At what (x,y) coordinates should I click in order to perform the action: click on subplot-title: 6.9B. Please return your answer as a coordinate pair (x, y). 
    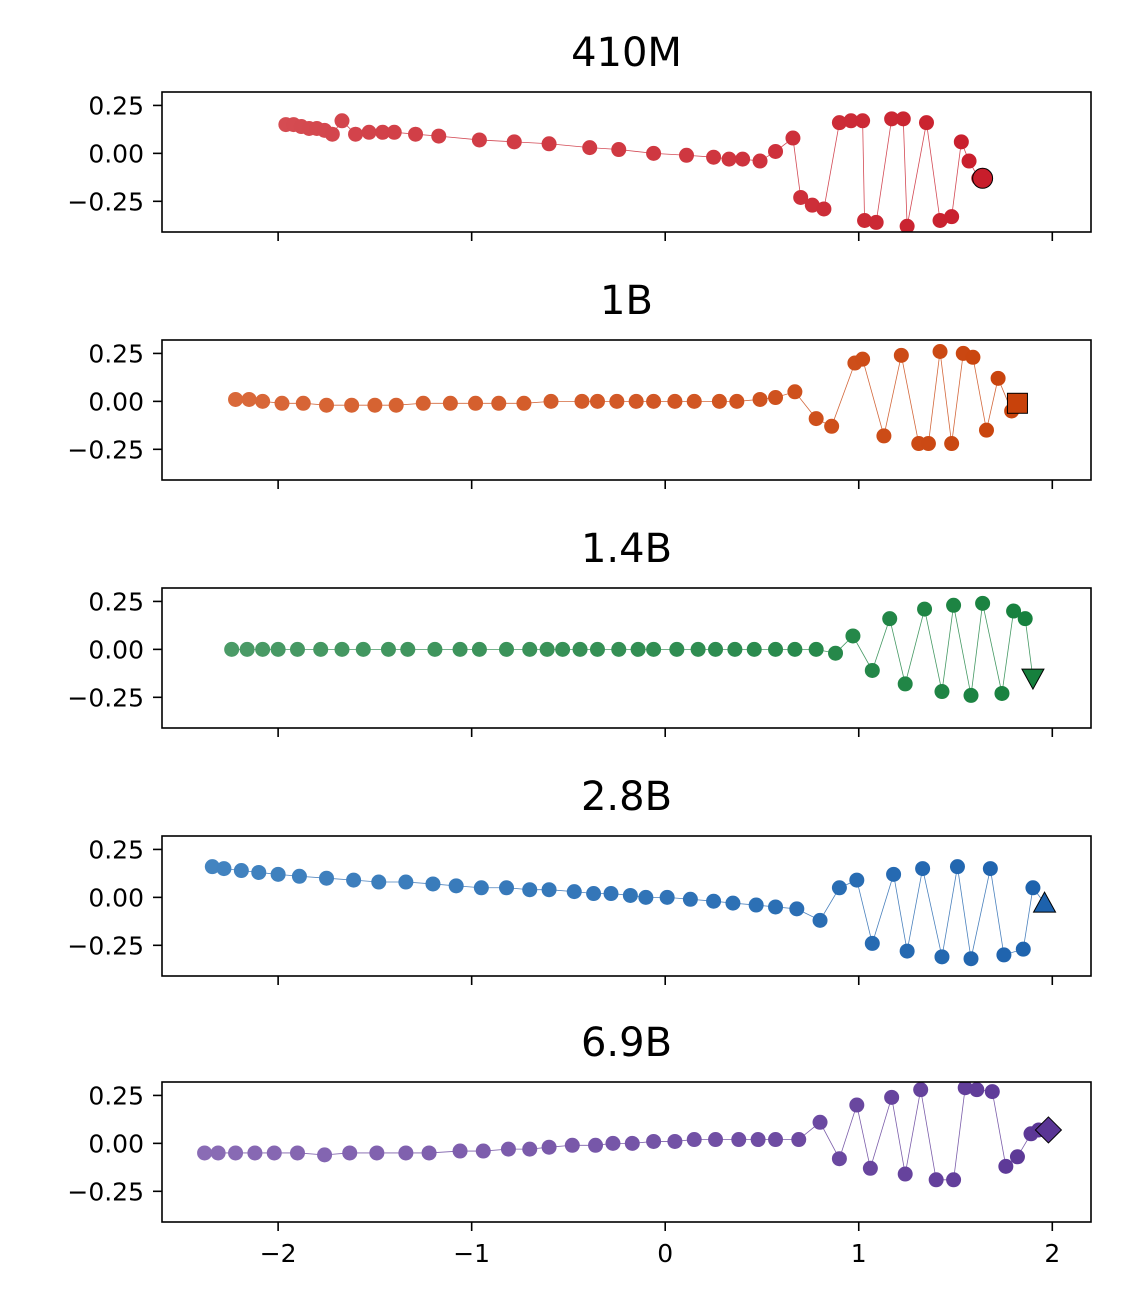
    Looking at the image, I should click on (626, 1043).